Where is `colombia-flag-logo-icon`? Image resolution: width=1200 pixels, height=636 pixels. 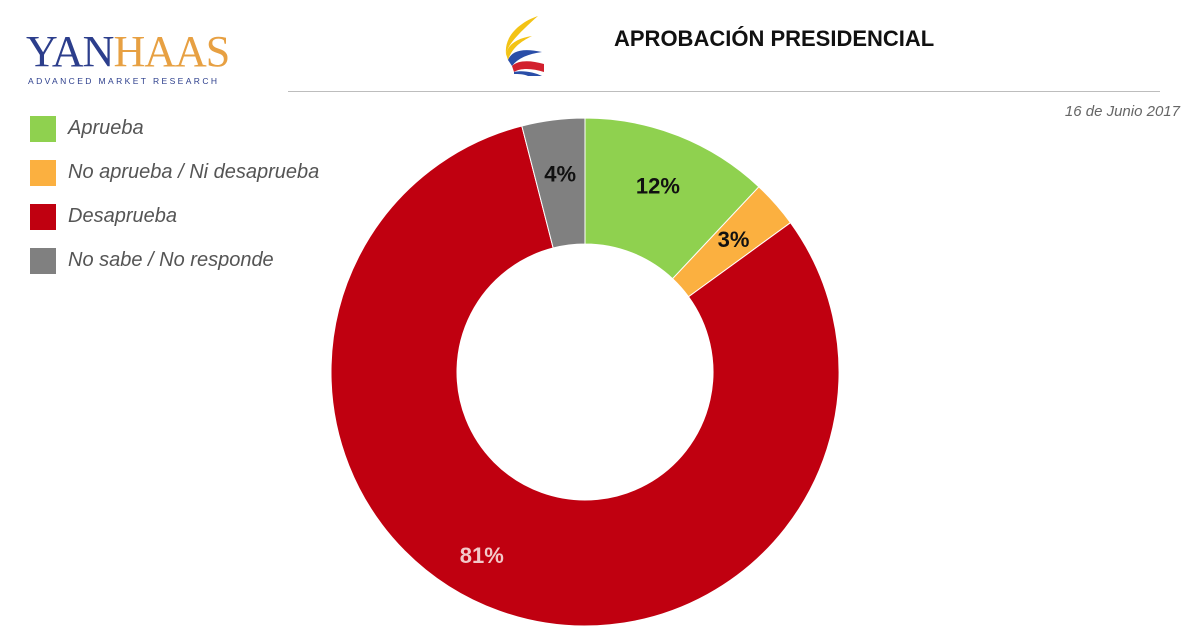
colombia-flag-logo-icon is located at coordinates (524, 46).